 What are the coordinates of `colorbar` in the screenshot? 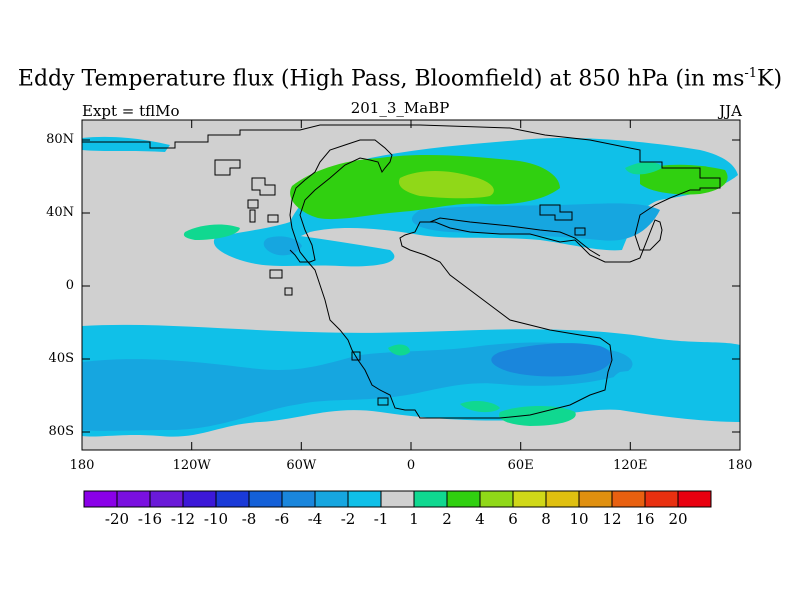 It's located at (397, 499).